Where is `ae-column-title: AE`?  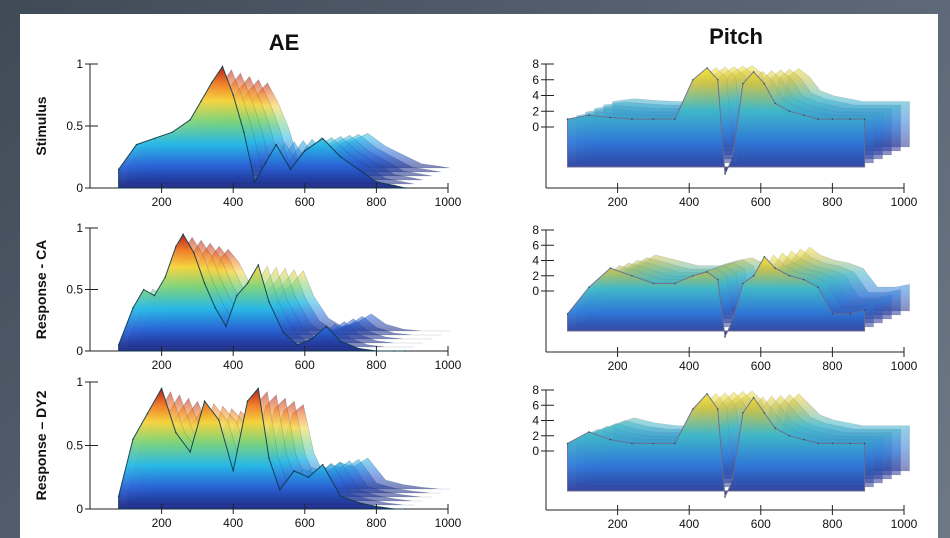
ae-column-title: AE is located at coordinates (284, 42).